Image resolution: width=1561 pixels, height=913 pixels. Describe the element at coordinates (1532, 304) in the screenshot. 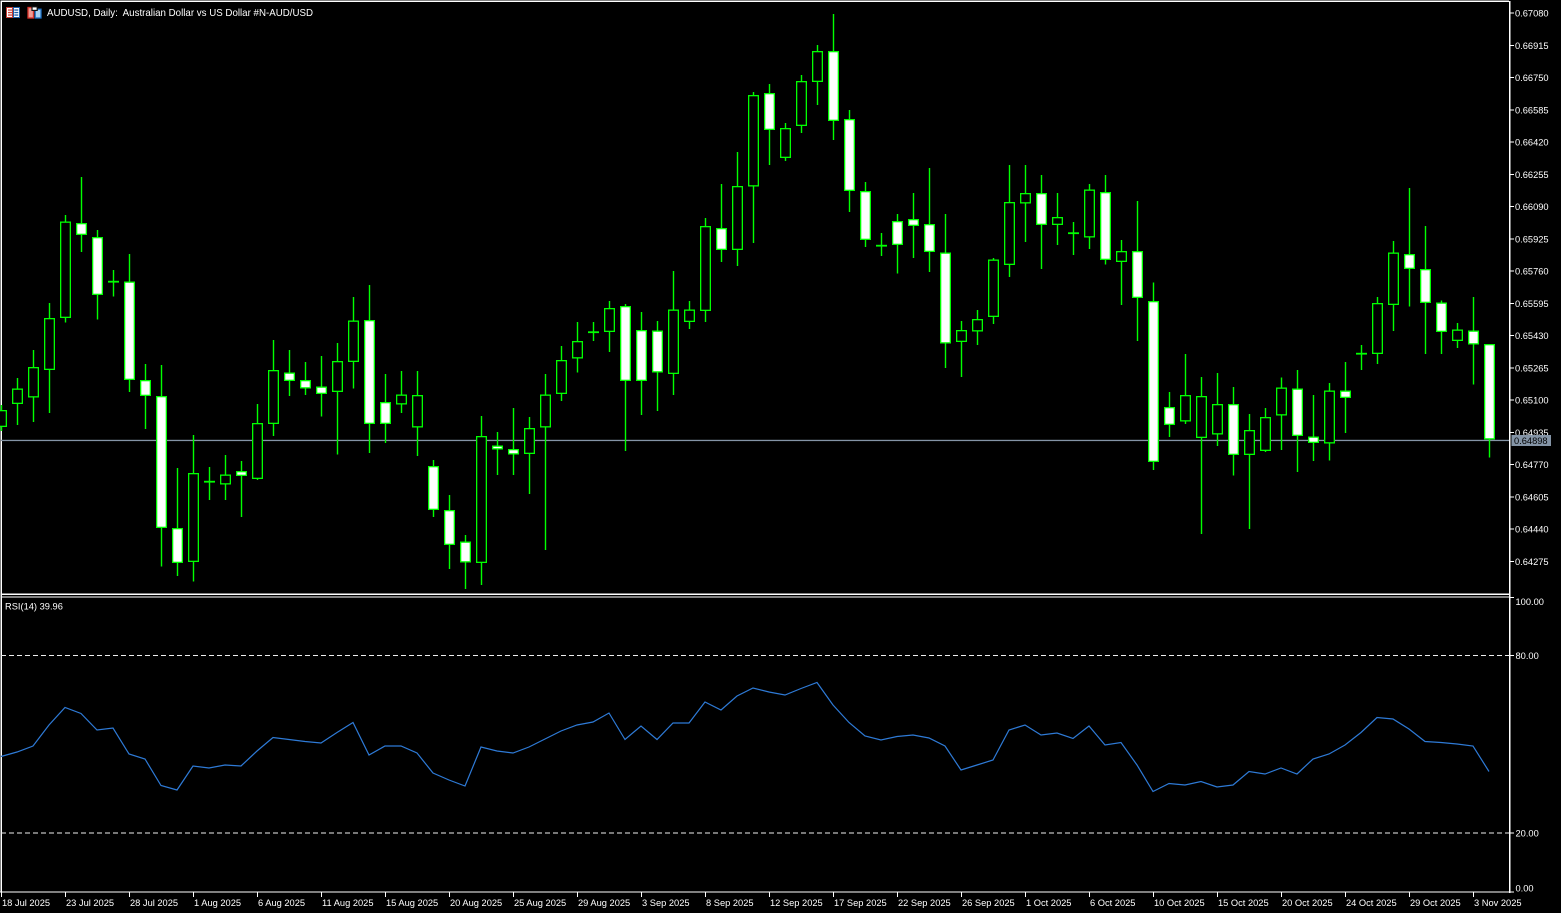

I see `svg-text: 0.65595` at that location.